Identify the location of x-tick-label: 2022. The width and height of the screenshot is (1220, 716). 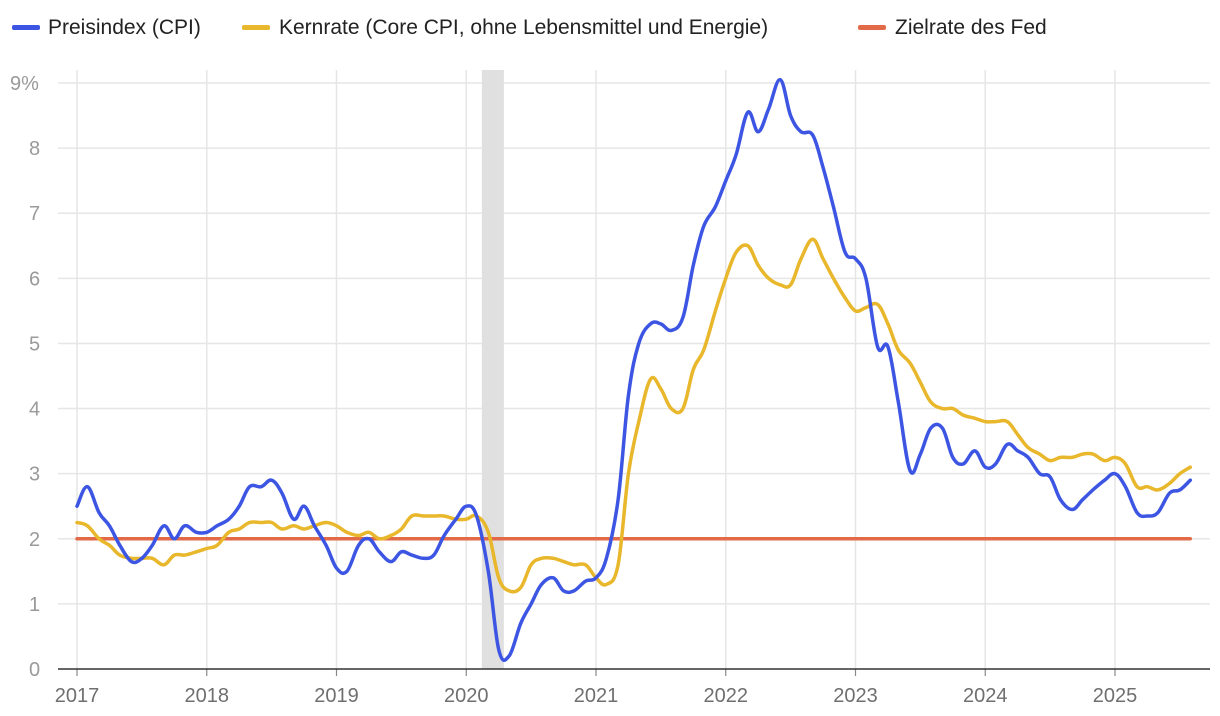
(726, 696).